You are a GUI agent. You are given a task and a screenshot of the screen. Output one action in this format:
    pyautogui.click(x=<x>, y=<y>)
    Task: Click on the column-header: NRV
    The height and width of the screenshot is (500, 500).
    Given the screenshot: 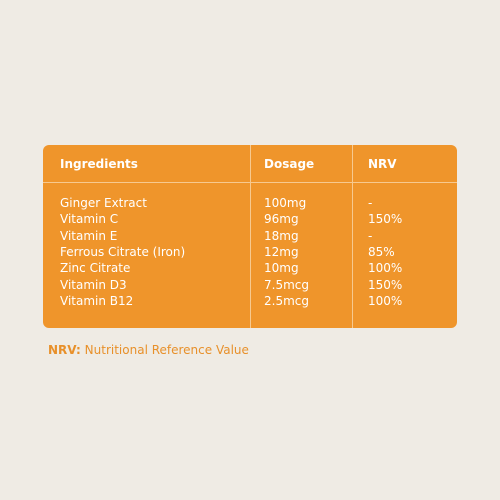 What is the action you would take?
    pyautogui.click(x=382, y=164)
    